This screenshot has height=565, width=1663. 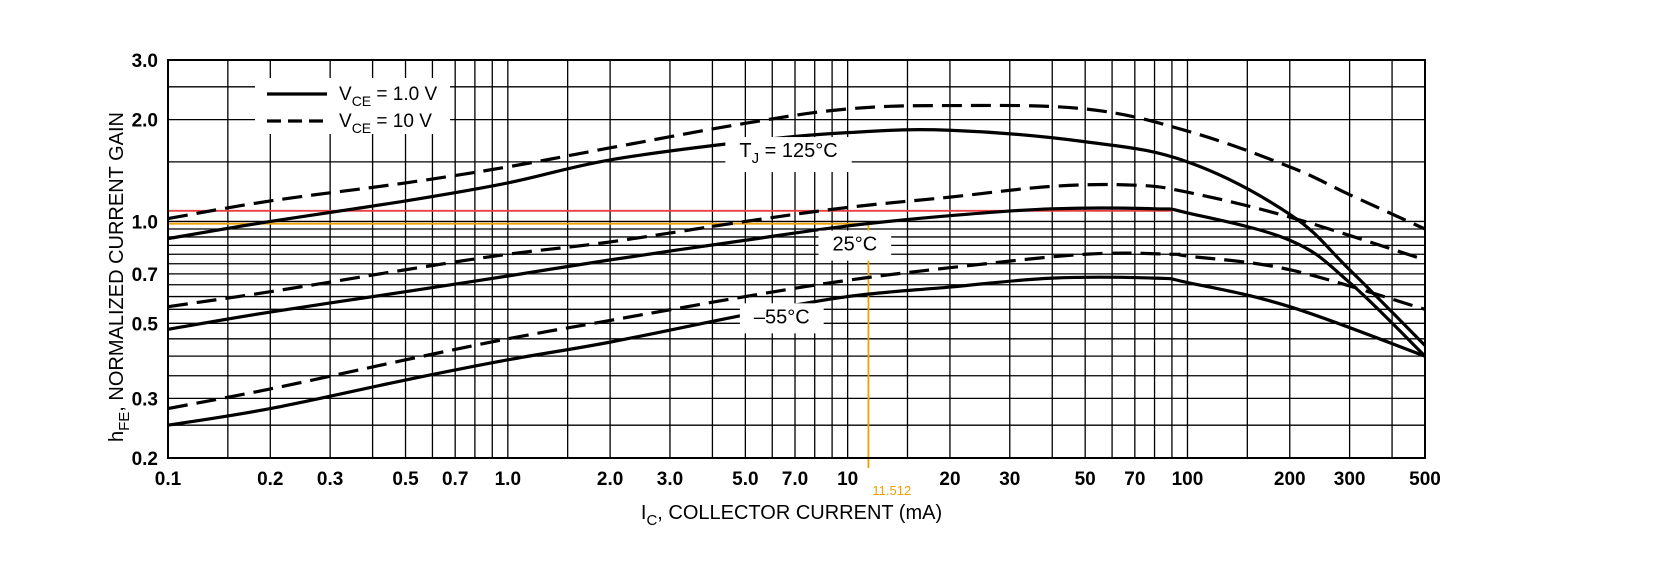 I want to click on curve-annotation: –55°C, so click(x=782, y=317).